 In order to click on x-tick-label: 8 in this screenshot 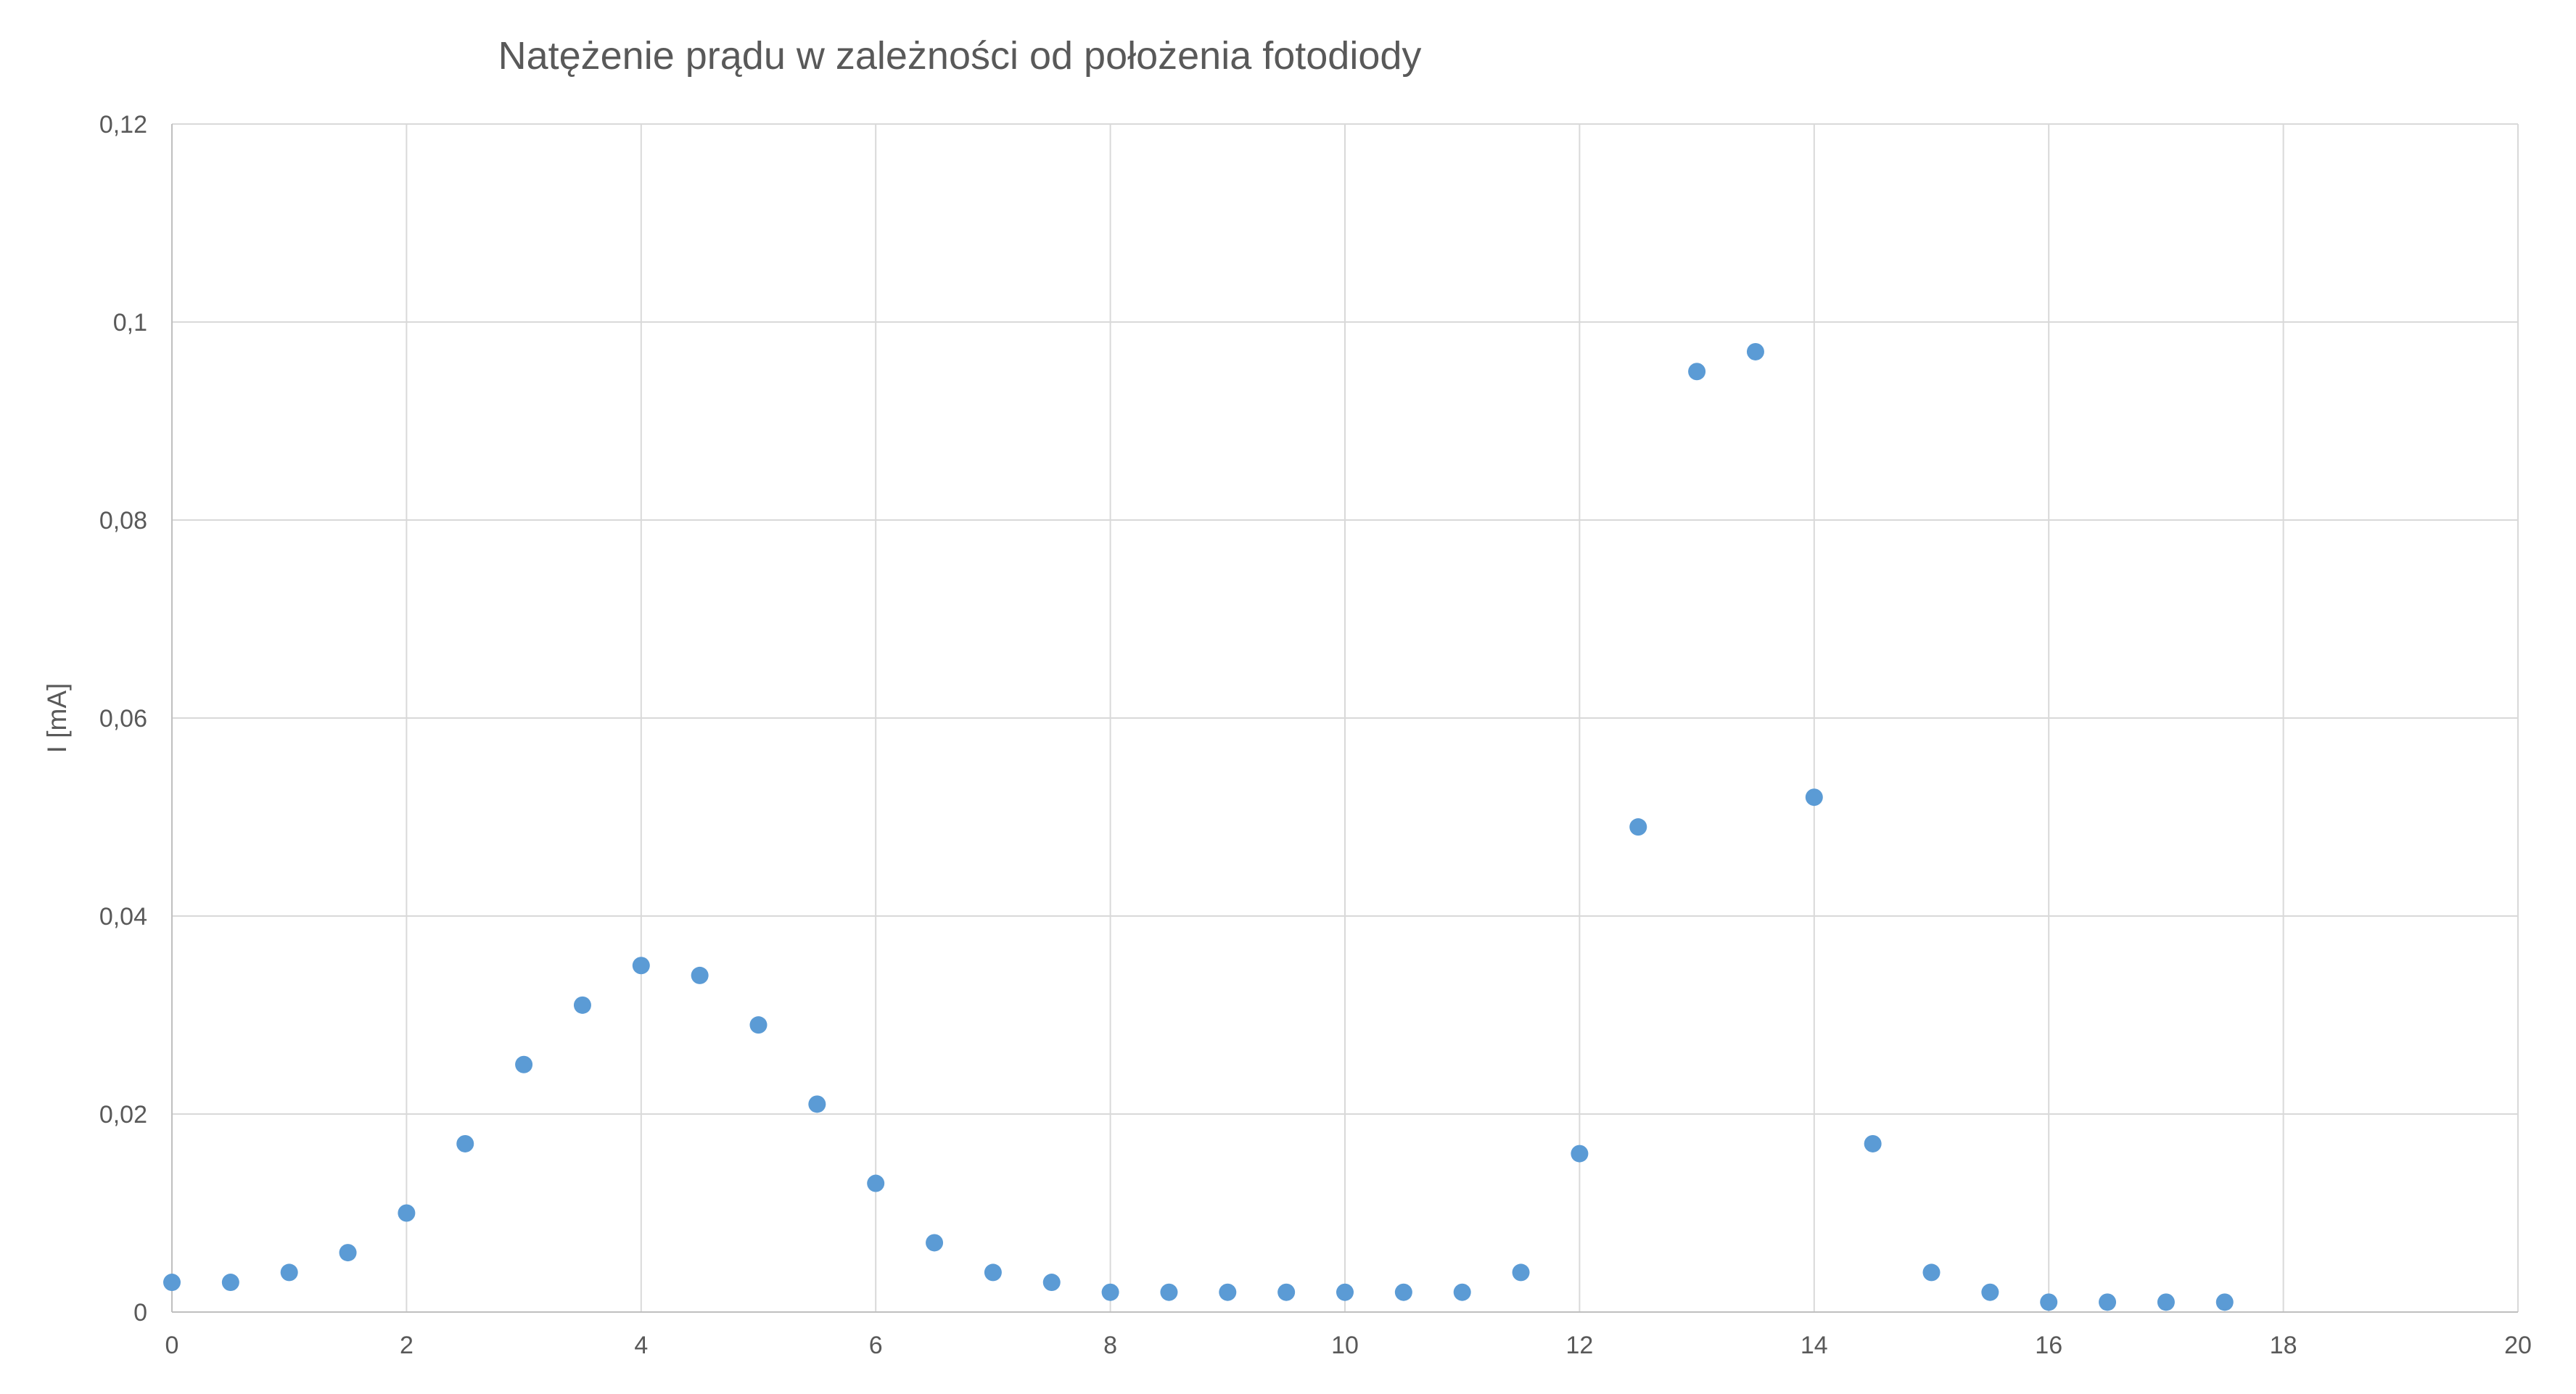, I will do `click(1110, 1345)`.